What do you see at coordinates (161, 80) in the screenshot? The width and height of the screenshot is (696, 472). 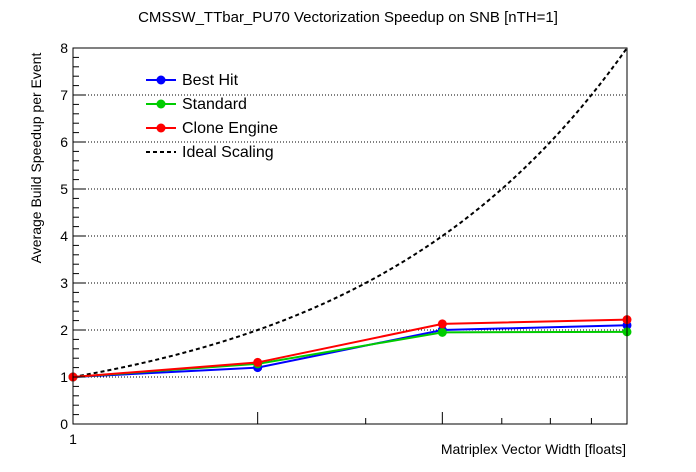 I see `legend-marker-best-hit` at bounding box center [161, 80].